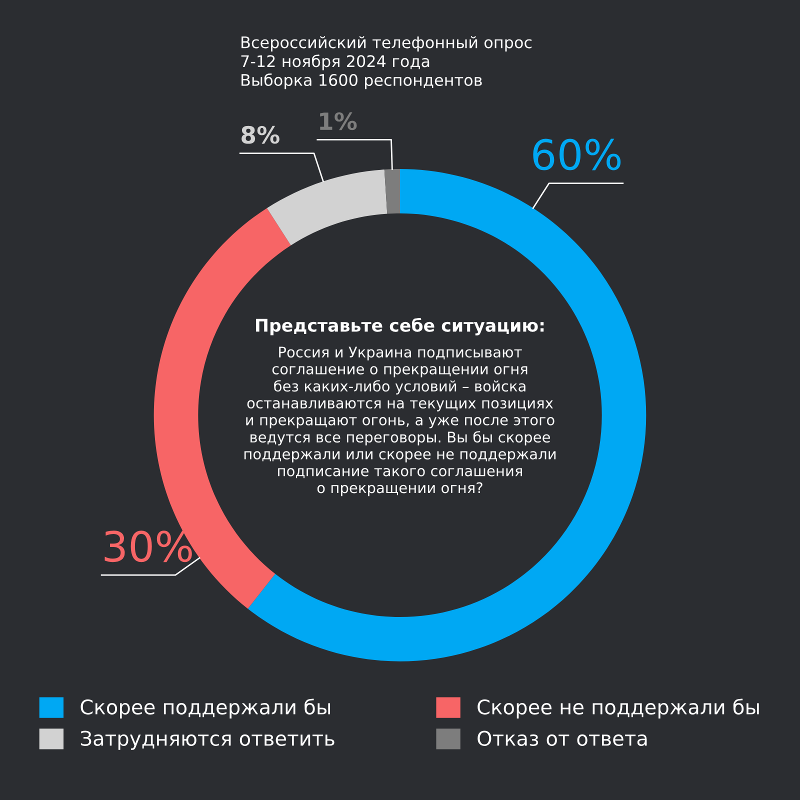 Image resolution: width=800 pixels, height=800 pixels. What do you see at coordinates (148, 546) in the screenshot?
I see `data-label: 30%` at bounding box center [148, 546].